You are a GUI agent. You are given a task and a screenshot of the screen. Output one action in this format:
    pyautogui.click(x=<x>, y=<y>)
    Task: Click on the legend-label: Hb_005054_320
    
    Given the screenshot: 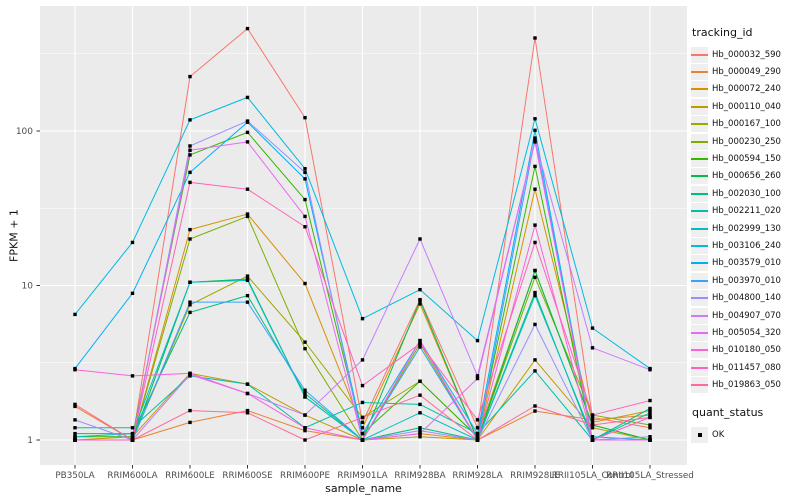 What is the action you would take?
    pyautogui.click(x=746, y=332)
    